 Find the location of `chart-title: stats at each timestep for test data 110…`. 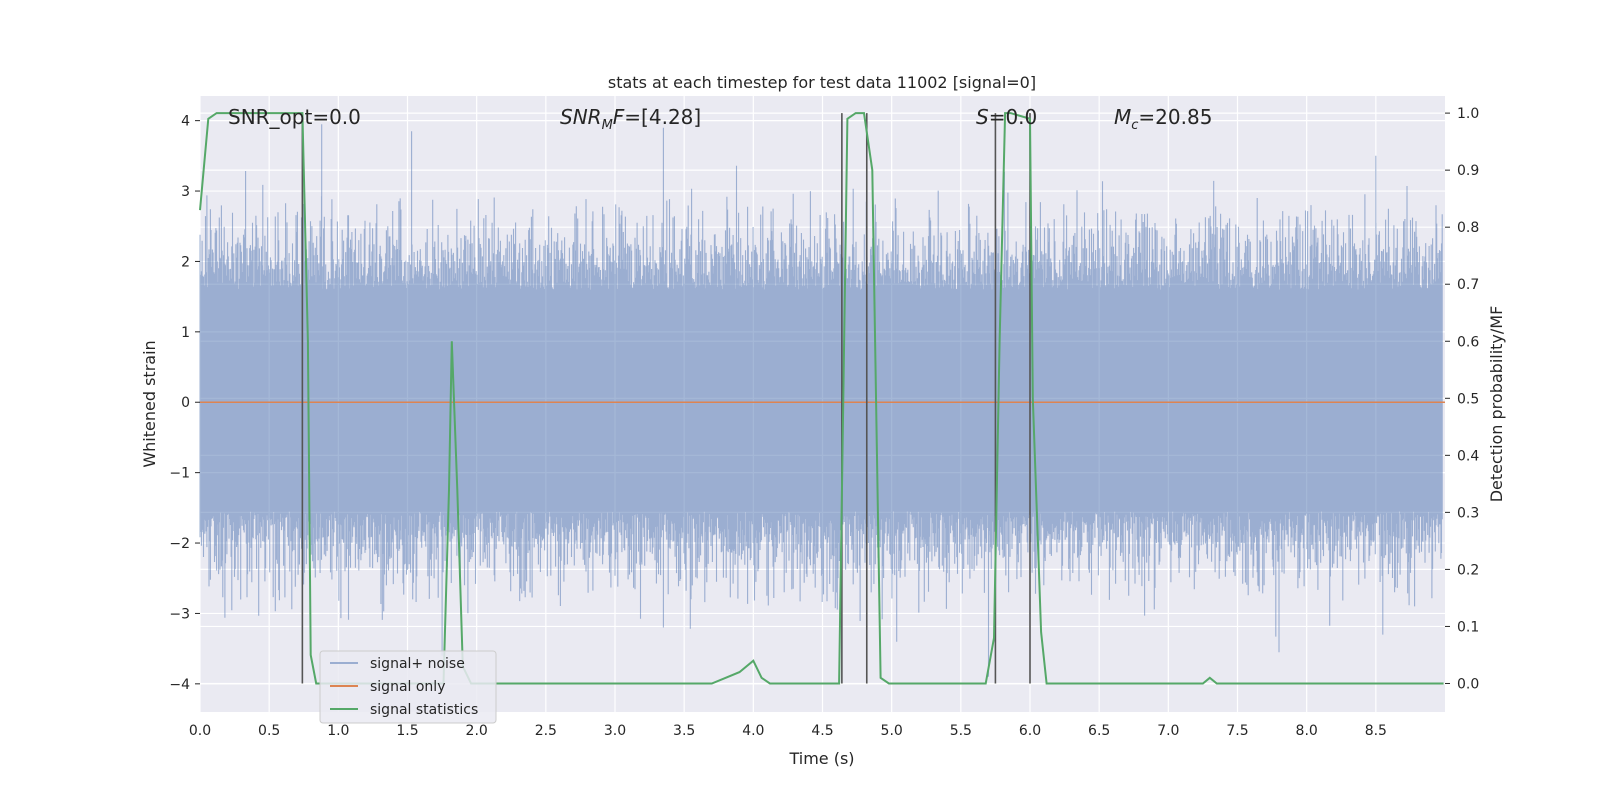

chart-title: stats at each timestep for test data 110… is located at coordinates (822, 82).